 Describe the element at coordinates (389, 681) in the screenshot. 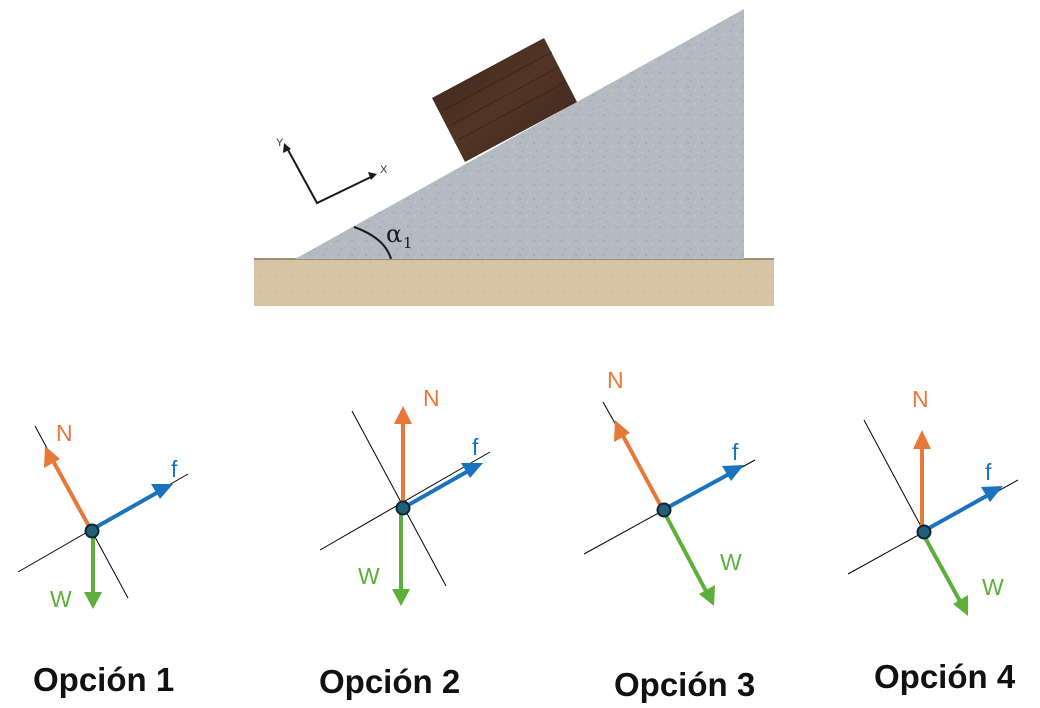

I see `option-2-label: Opción 2` at that location.